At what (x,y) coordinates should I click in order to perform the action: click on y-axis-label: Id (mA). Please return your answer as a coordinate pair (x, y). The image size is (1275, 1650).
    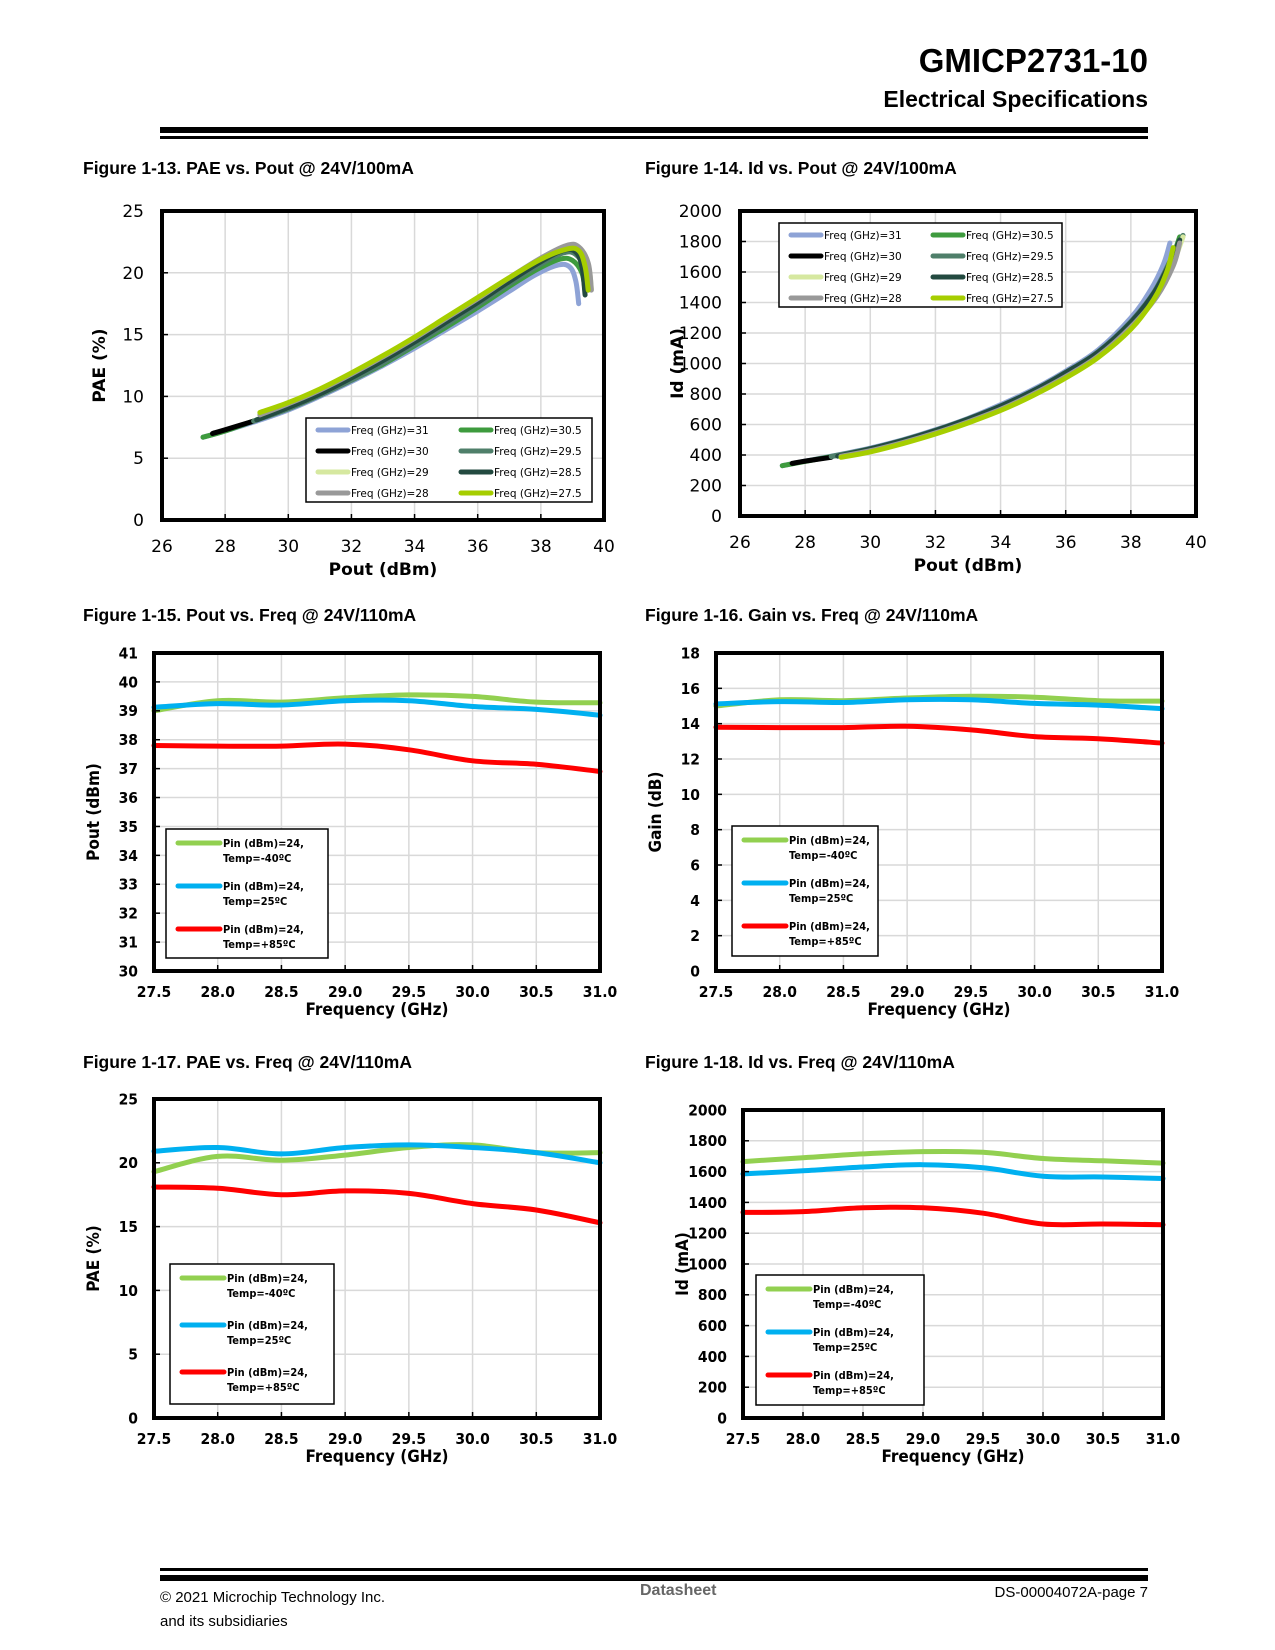
    Looking at the image, I should click on (683, 1264).